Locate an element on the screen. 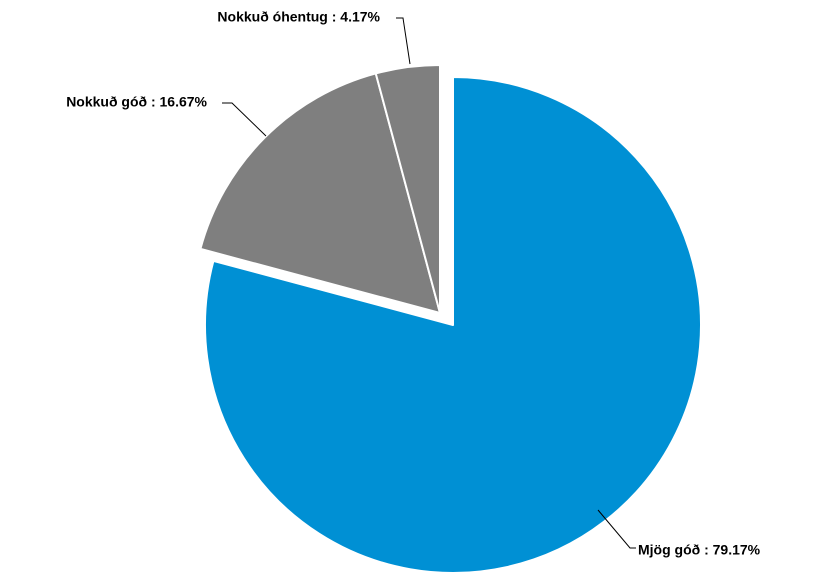 Image resolution: width=828 pixels, height=574 pixels. data-label: Mjög góð : 79.17% is located at coordinates (699, 550).